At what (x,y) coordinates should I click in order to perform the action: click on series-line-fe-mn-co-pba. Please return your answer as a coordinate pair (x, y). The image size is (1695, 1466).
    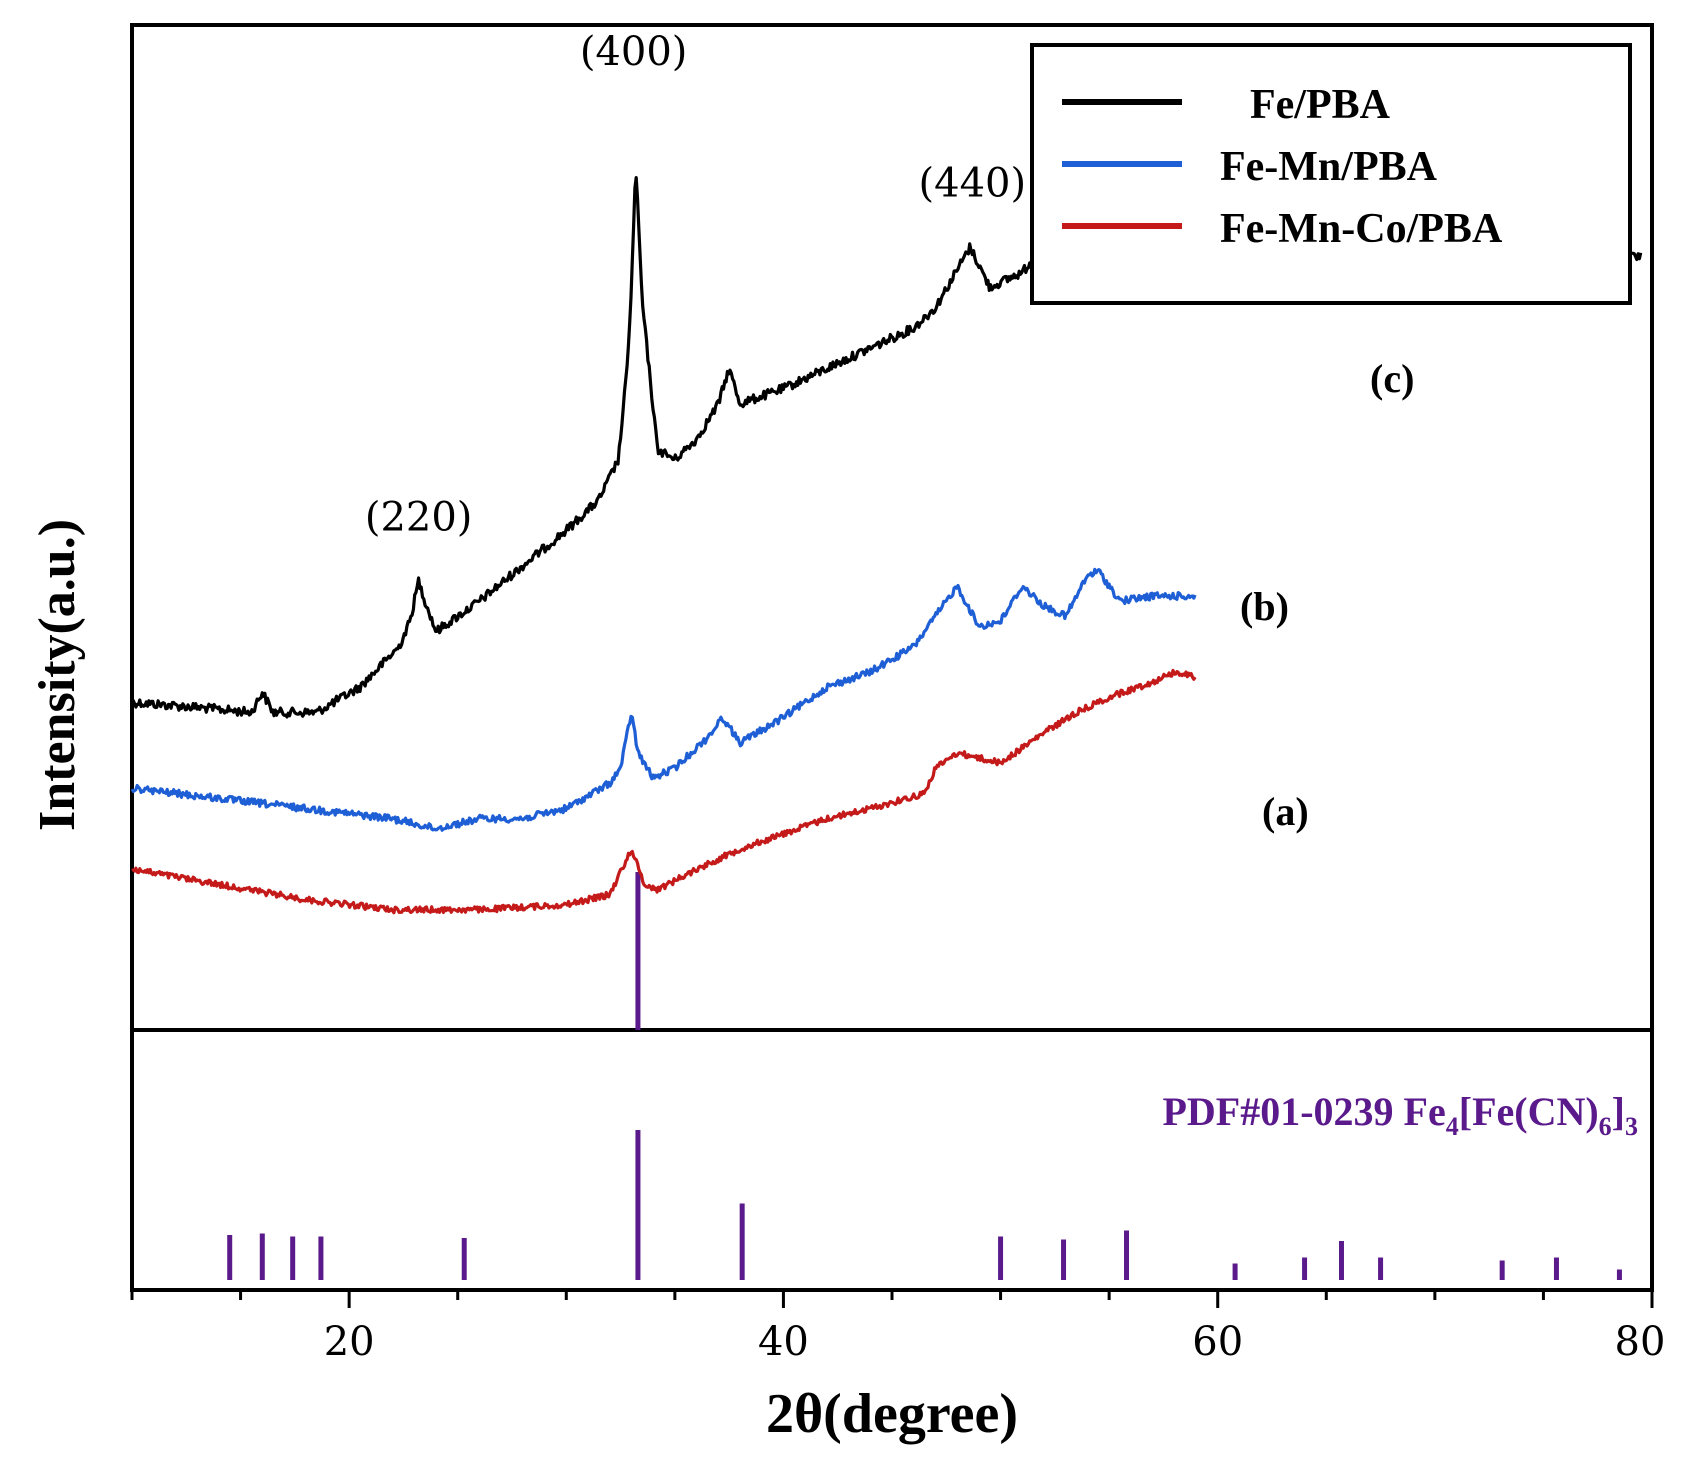
    Looking at the image, I should click on (664, 791).